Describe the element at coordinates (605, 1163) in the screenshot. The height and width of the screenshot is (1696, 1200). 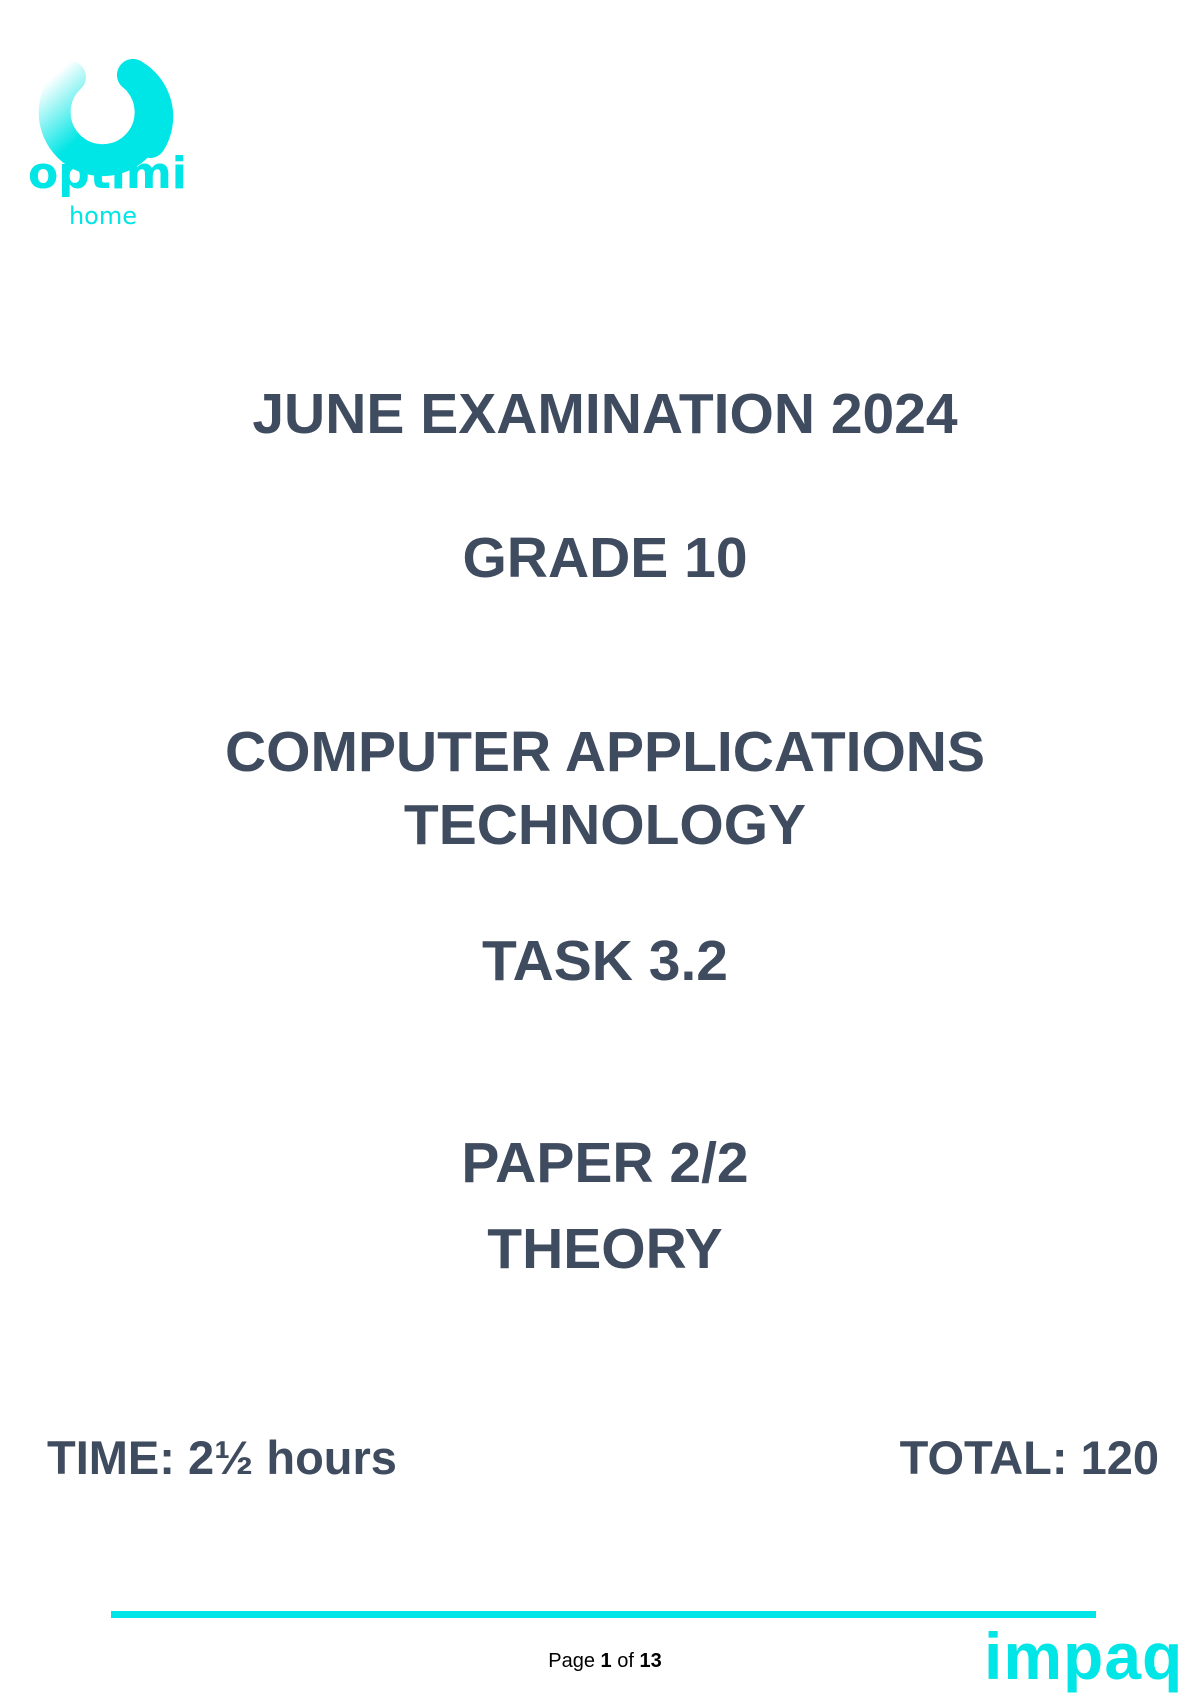
I see `paper: PAPER 2/2` at that location.